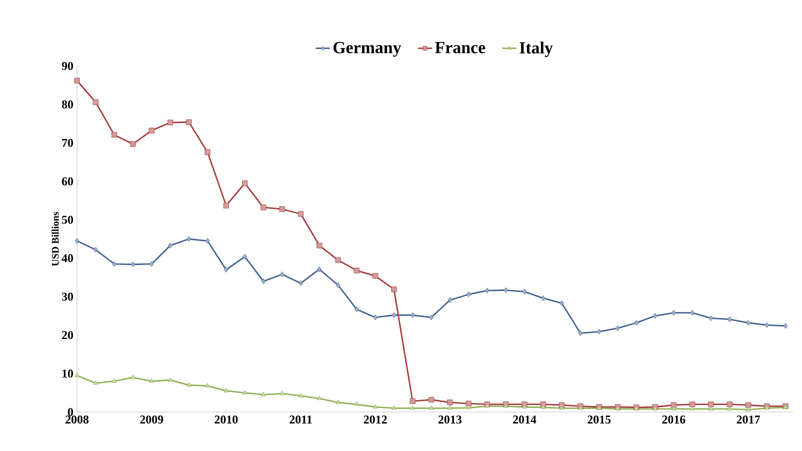 The height and width of the screenshot is (451, 802). What do you see at coordinates (375, 420) in the screenshot?
I see `x-tick-label: 2012` at bounding box center [375, 420].